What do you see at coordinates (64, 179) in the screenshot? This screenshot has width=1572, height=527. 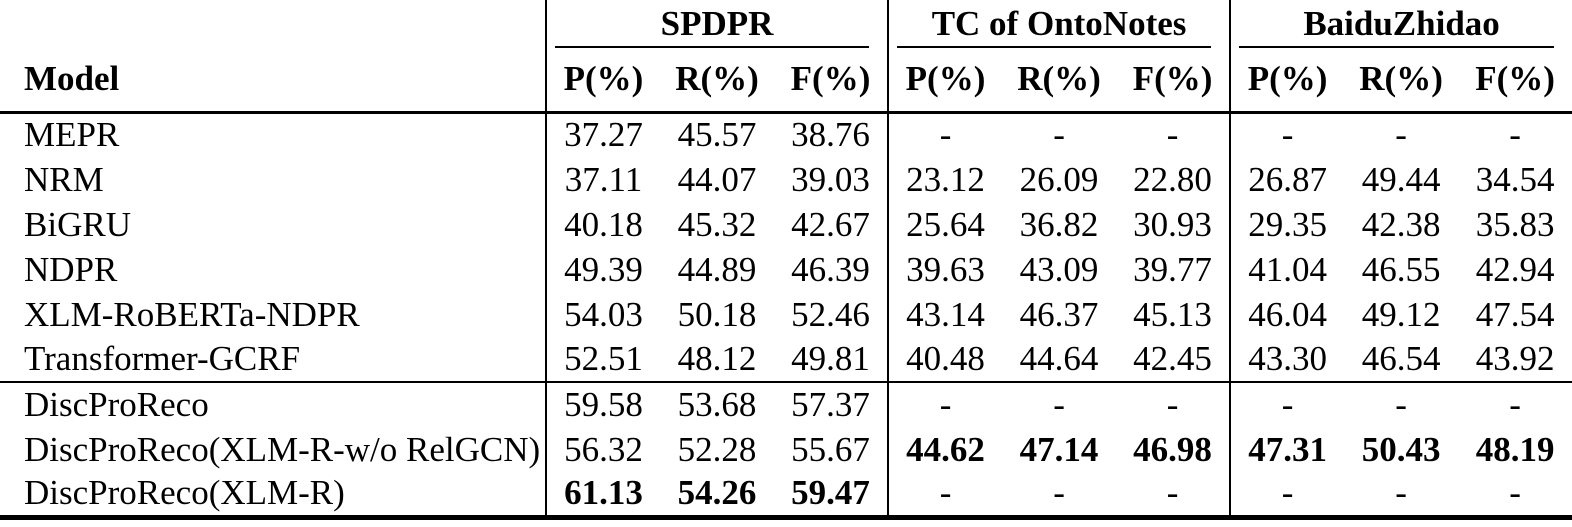 I see `model-cell: NRM` at bounding box center [64, 179].